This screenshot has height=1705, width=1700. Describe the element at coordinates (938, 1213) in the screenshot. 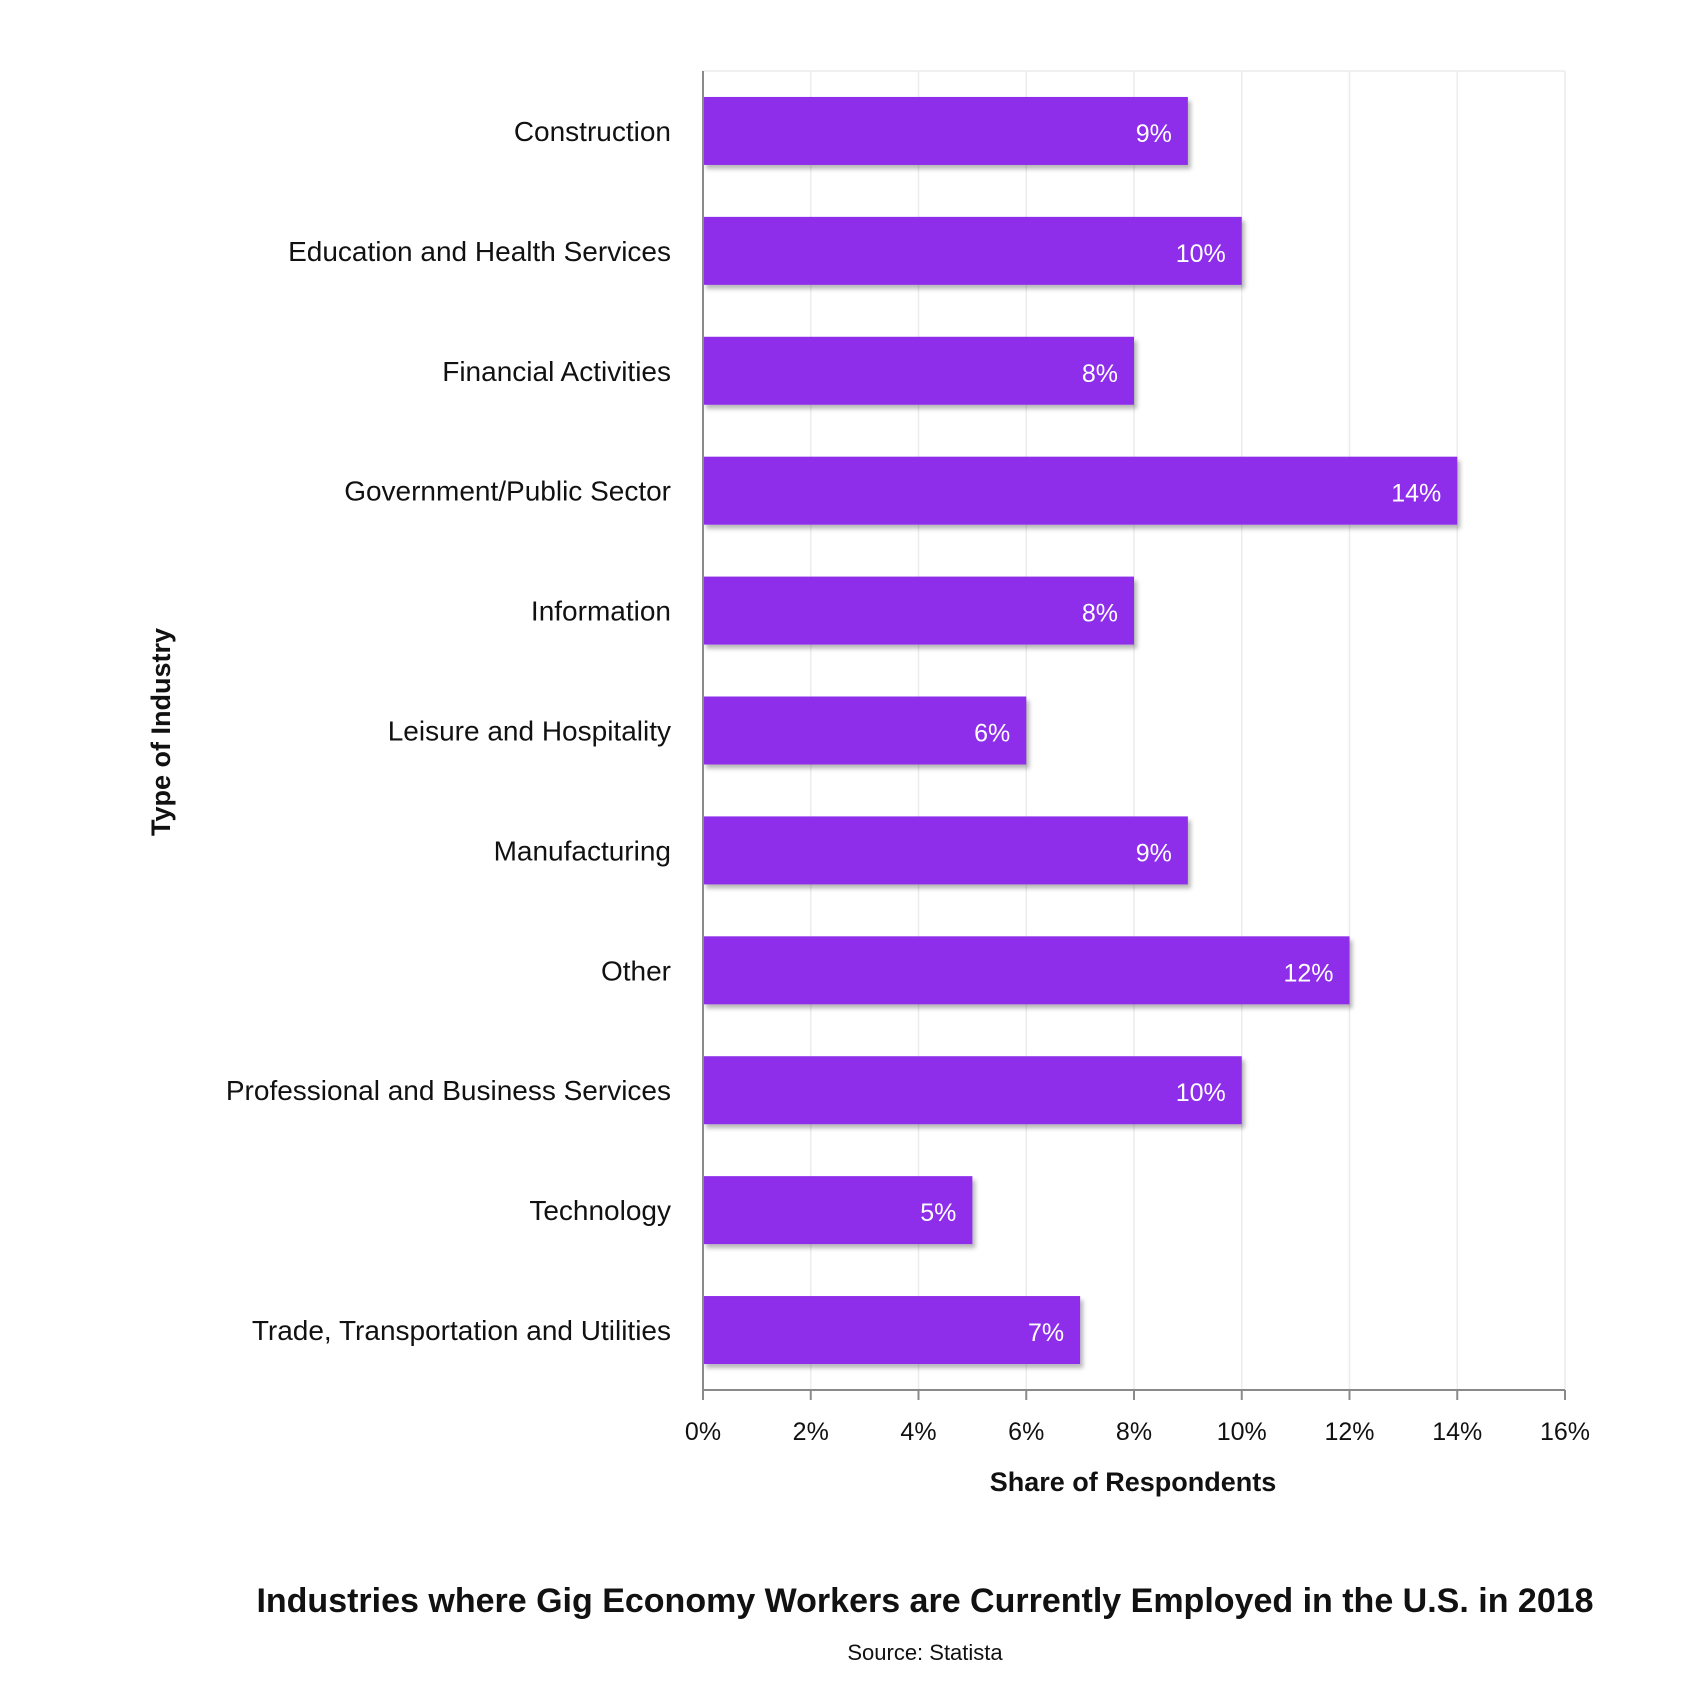

I see `data-label-9: 5%` at that location.